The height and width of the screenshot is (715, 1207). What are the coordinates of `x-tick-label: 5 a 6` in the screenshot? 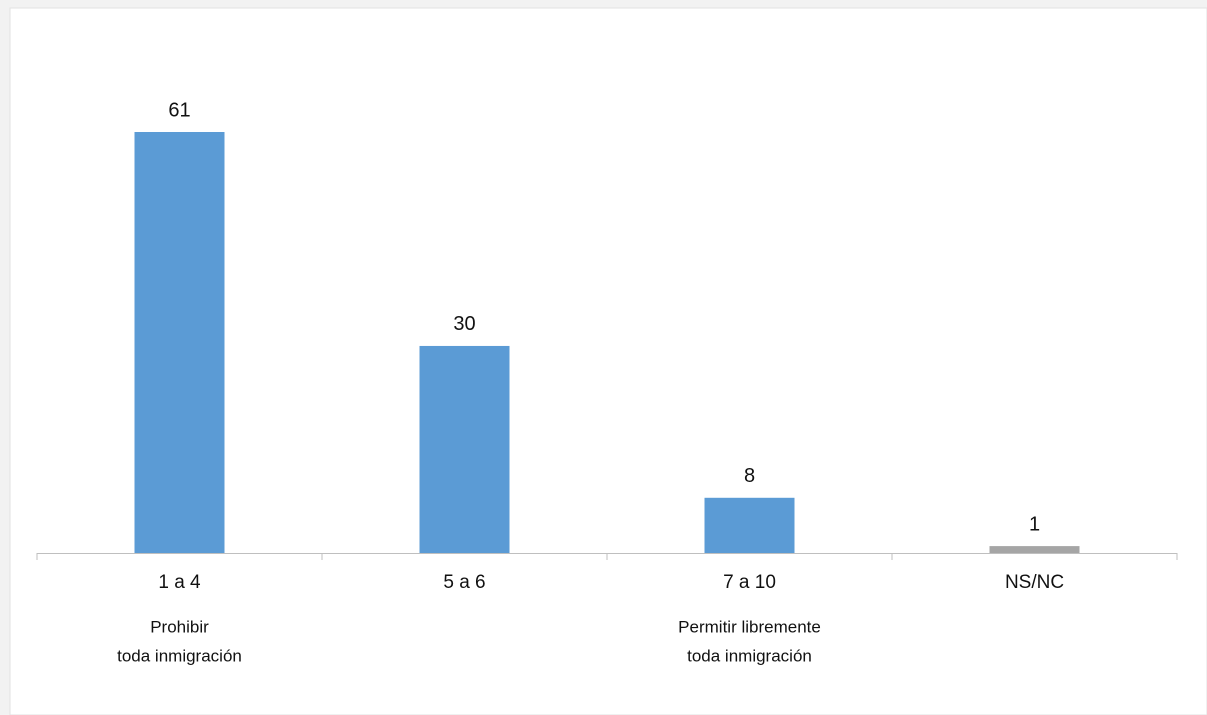 It's located at (464, 582).